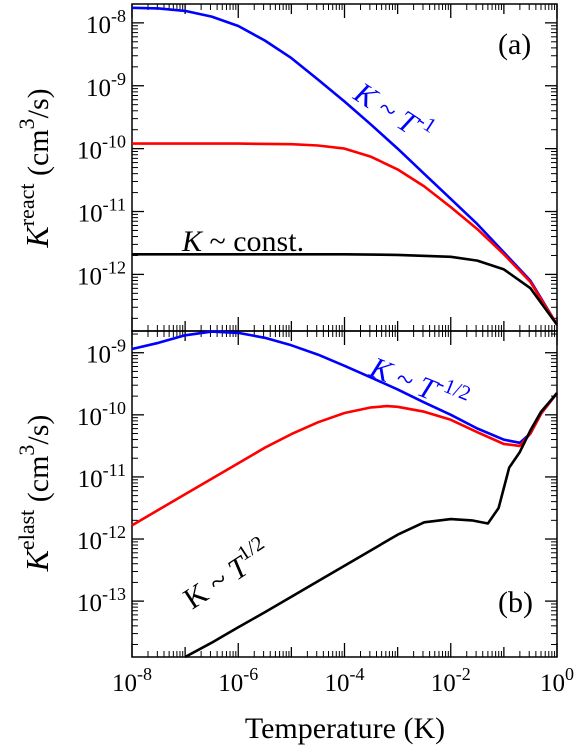 The width and height of the screenshot is (581, 751). What do you see at coordinates (38, 483) in the screenshot?
I see `ylabel-b-unit: (cm` at bounding box center [38, 483].